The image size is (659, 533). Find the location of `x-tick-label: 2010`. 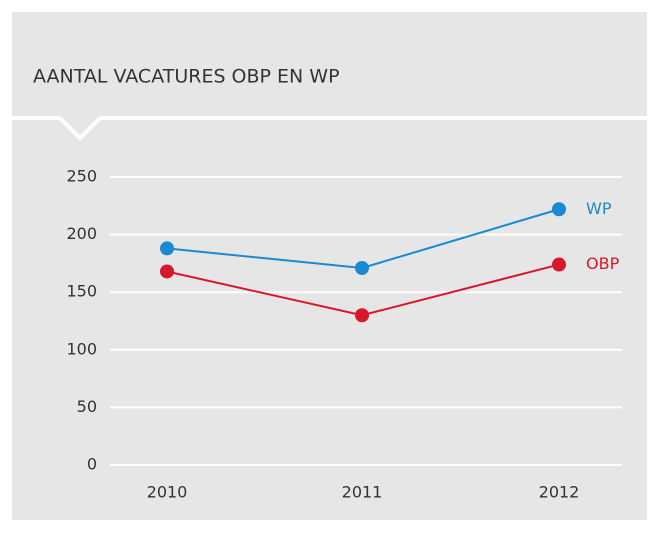

x-tick-label: 2010 is located at coordinates (167, 492).